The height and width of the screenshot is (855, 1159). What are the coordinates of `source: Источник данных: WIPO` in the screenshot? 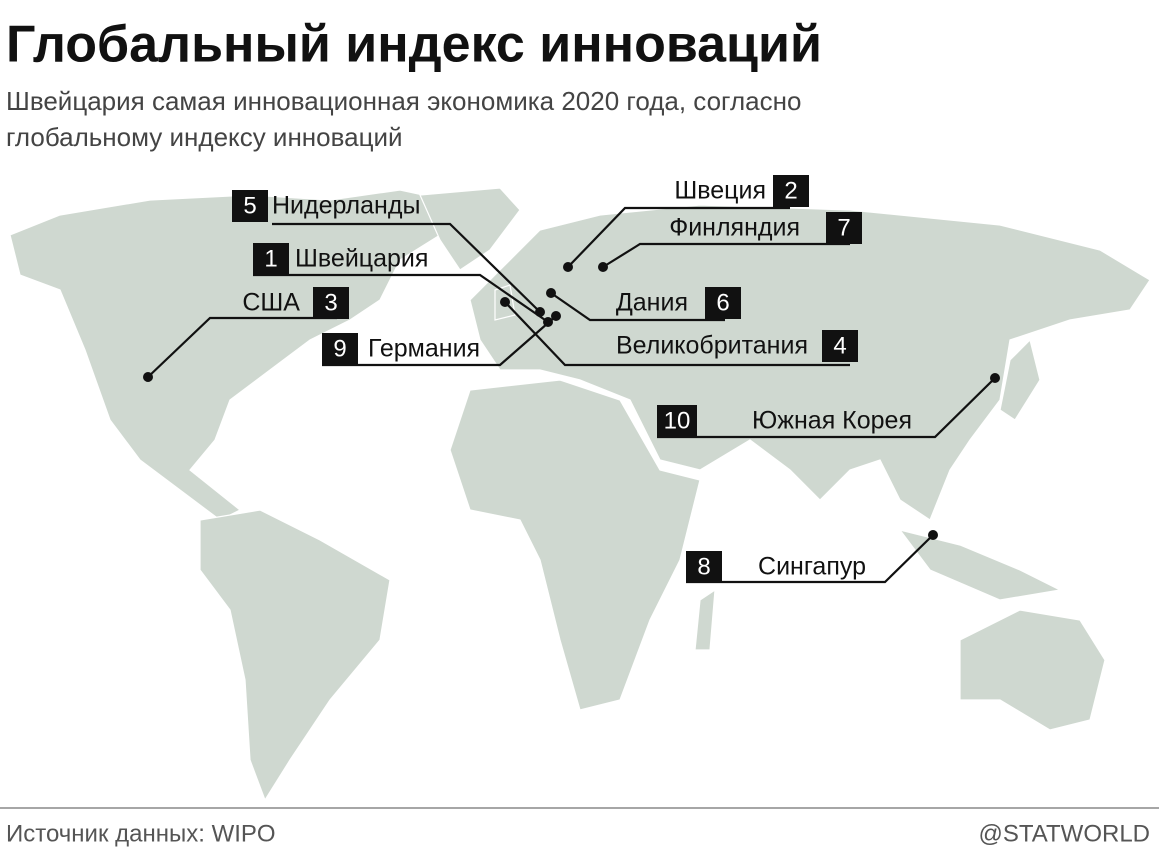 It's located at (141, 833).